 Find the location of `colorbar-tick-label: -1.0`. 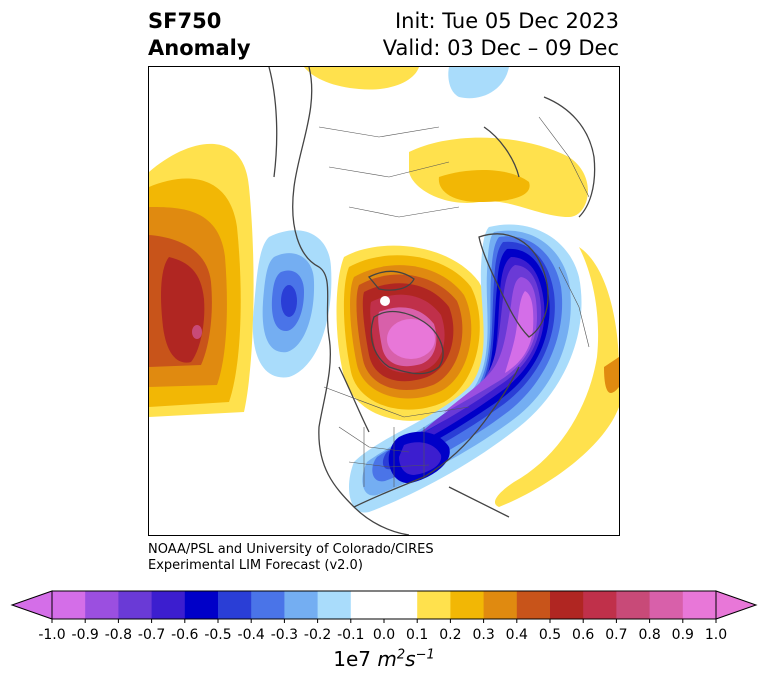

colorbar-tick-label: -1.0 is located at coordinates (52, 635).